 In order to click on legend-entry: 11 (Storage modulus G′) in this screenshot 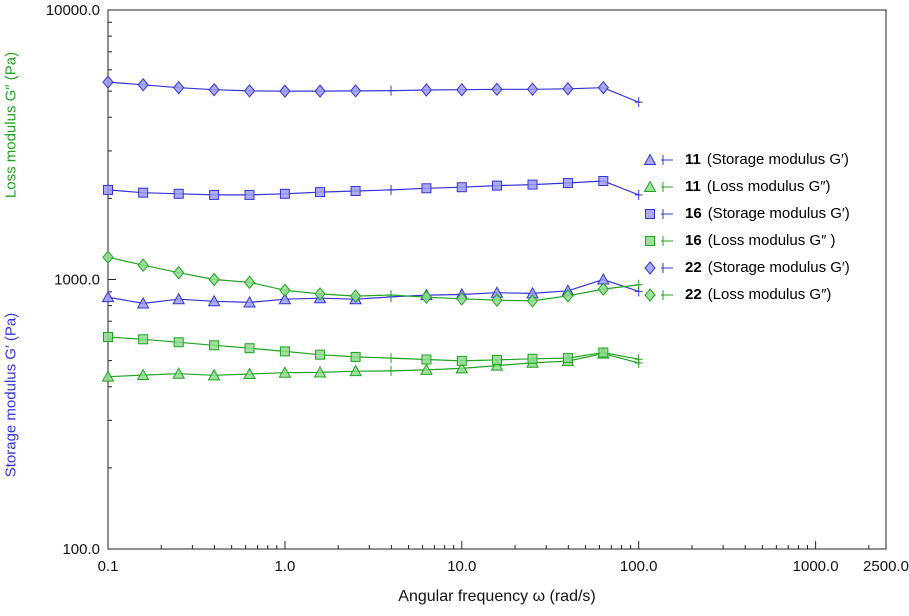, I will do `click(745, 159)`.